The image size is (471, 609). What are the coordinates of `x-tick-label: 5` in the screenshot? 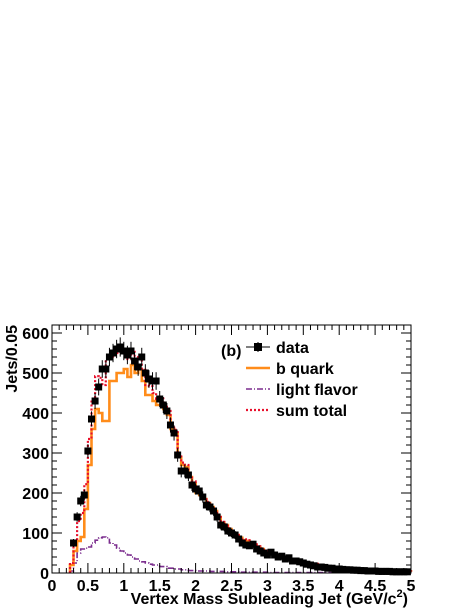 It's located at (411, 586).